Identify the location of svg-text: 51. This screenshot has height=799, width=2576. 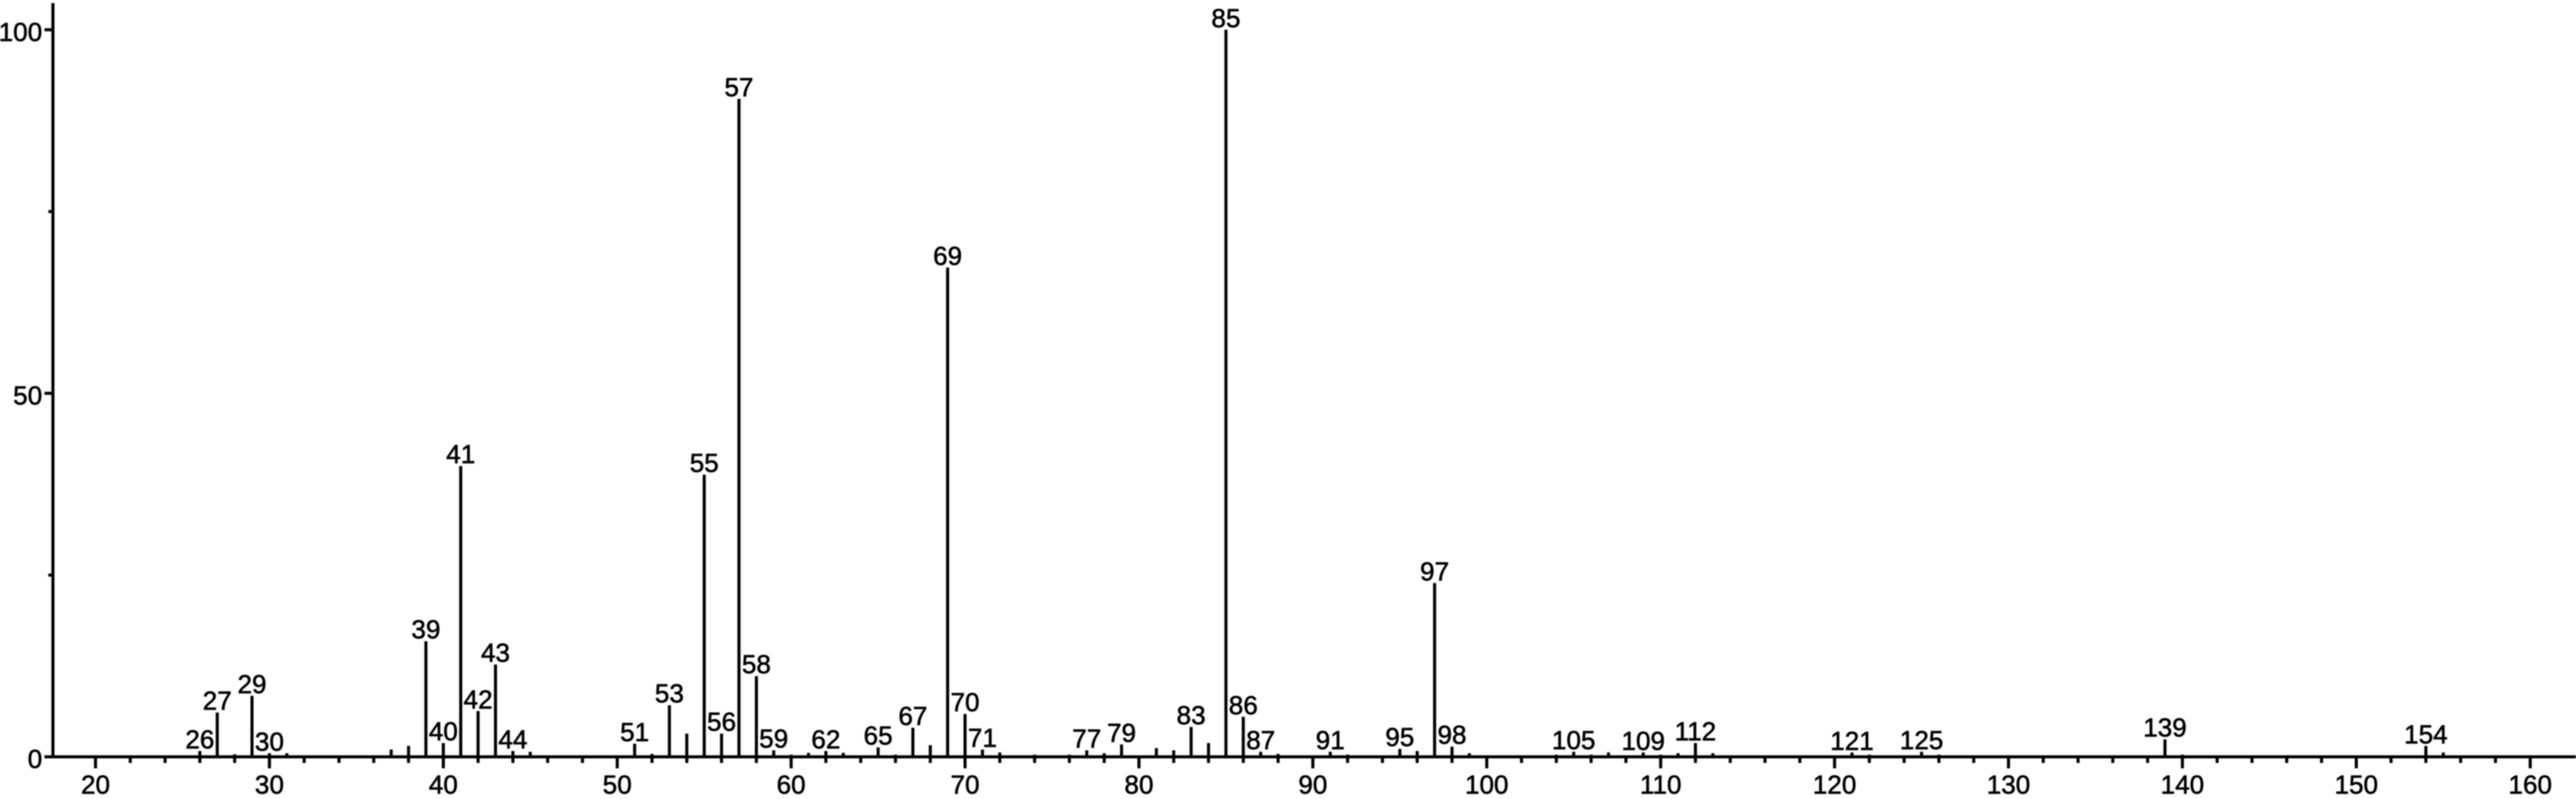
(634, 732).